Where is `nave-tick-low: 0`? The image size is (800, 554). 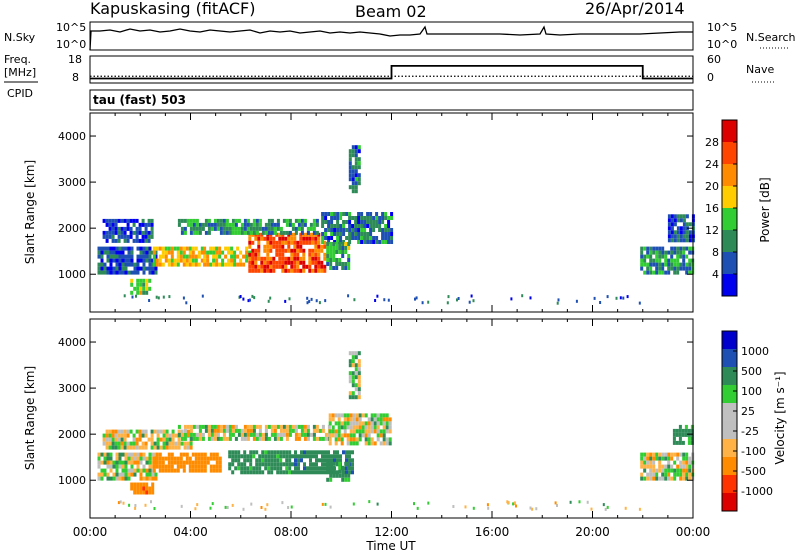 nave-tick-low: 0 is located at coordinates (710, 77).